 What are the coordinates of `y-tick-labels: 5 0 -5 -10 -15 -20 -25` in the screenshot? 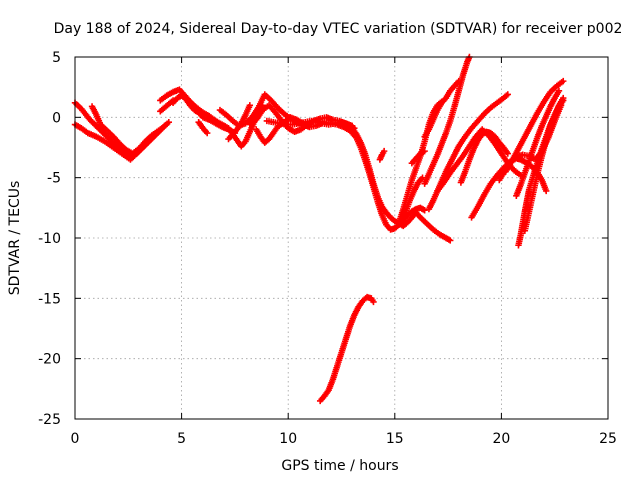 It's located at (49, 239).